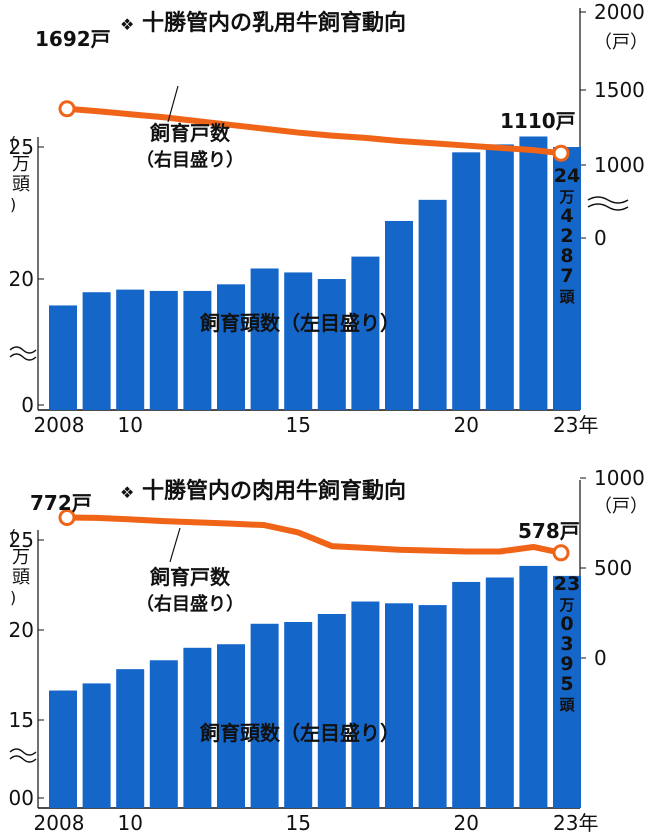  Describe the element at coordinates (190, 604) in the screenshot. I see `beef-line-label-sub: （右目盛り）` at that location.